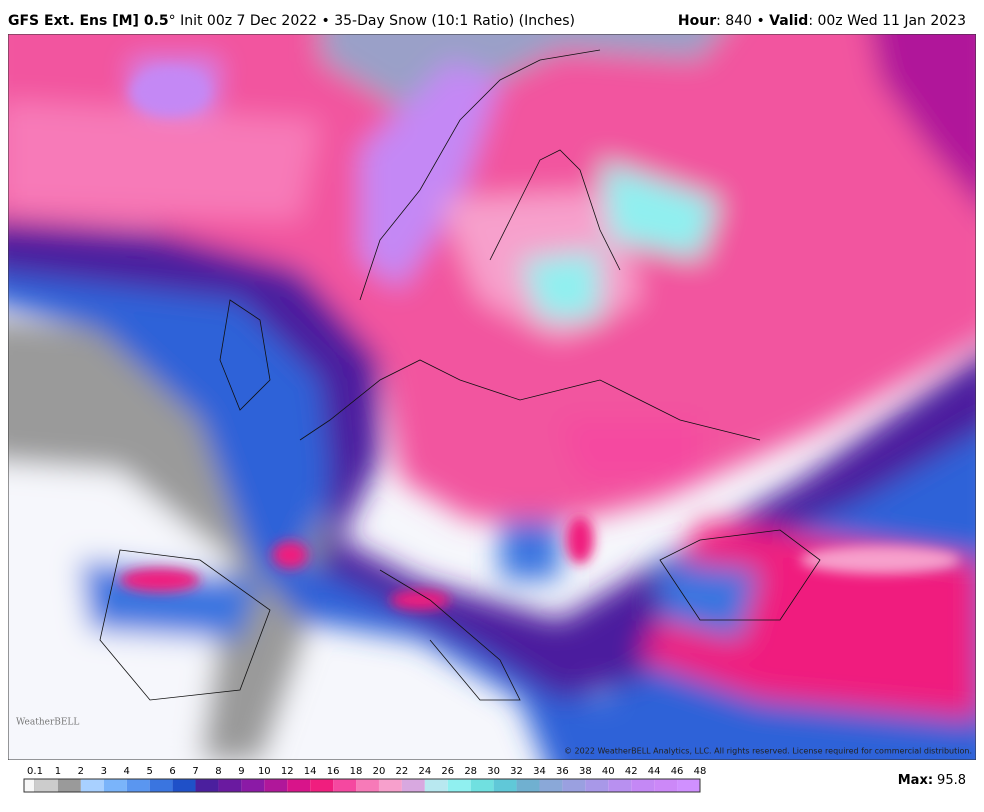 The image size is (984, 812). Describe the element at coordinates (585, 771) in the screenshot. I see `legend-tick-label: 38` at that location.